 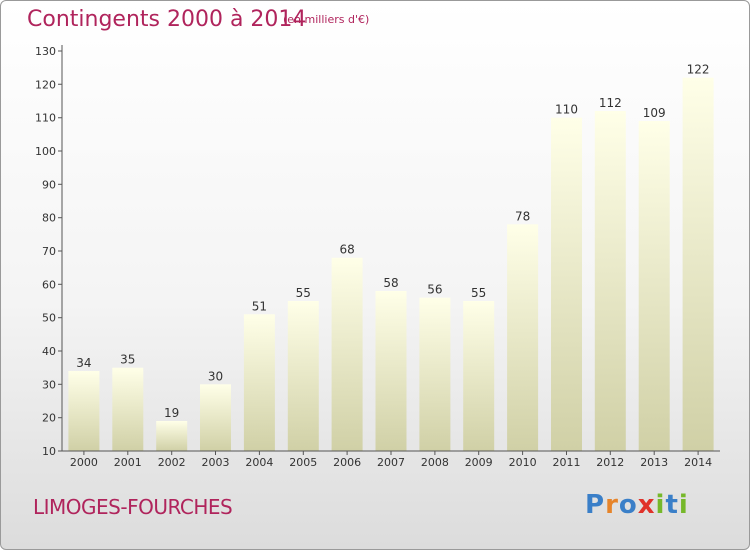 I want to click on bar-2003, so click(x=215, y=417).